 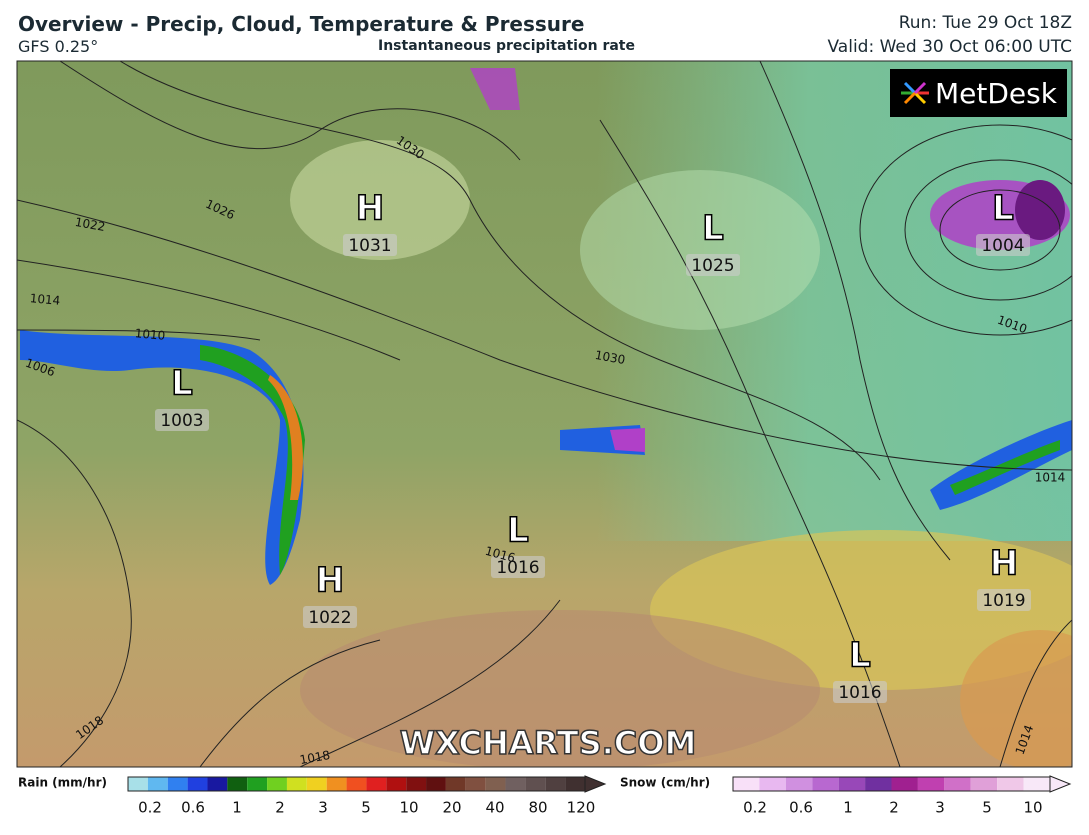 I want to click on isobar-label: 1030, so click(x=610, y=357).